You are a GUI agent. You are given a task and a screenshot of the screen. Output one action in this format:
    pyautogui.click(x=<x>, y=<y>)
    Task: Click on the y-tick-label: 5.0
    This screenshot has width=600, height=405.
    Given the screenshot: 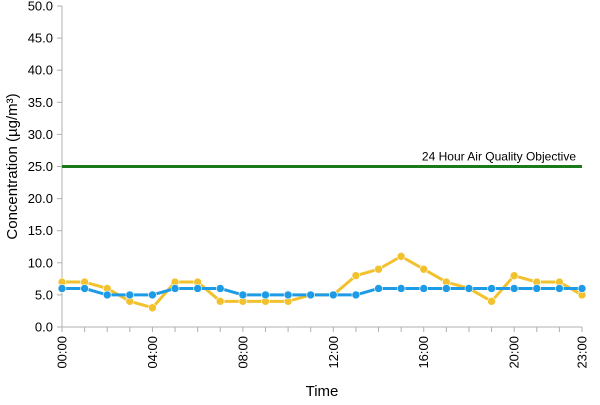 What is the action you would take?
    pyautogui.click(x=44, y=294)
    